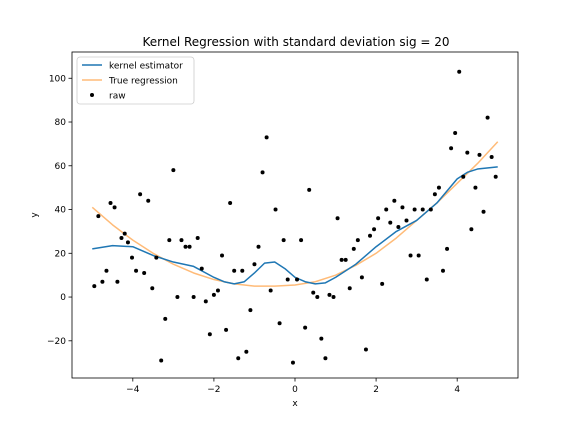  What do you see at coordinates (143, 82) in the screenshot?
I see `legend-label-true-regression: True regression` at bounding box center [143, 82].